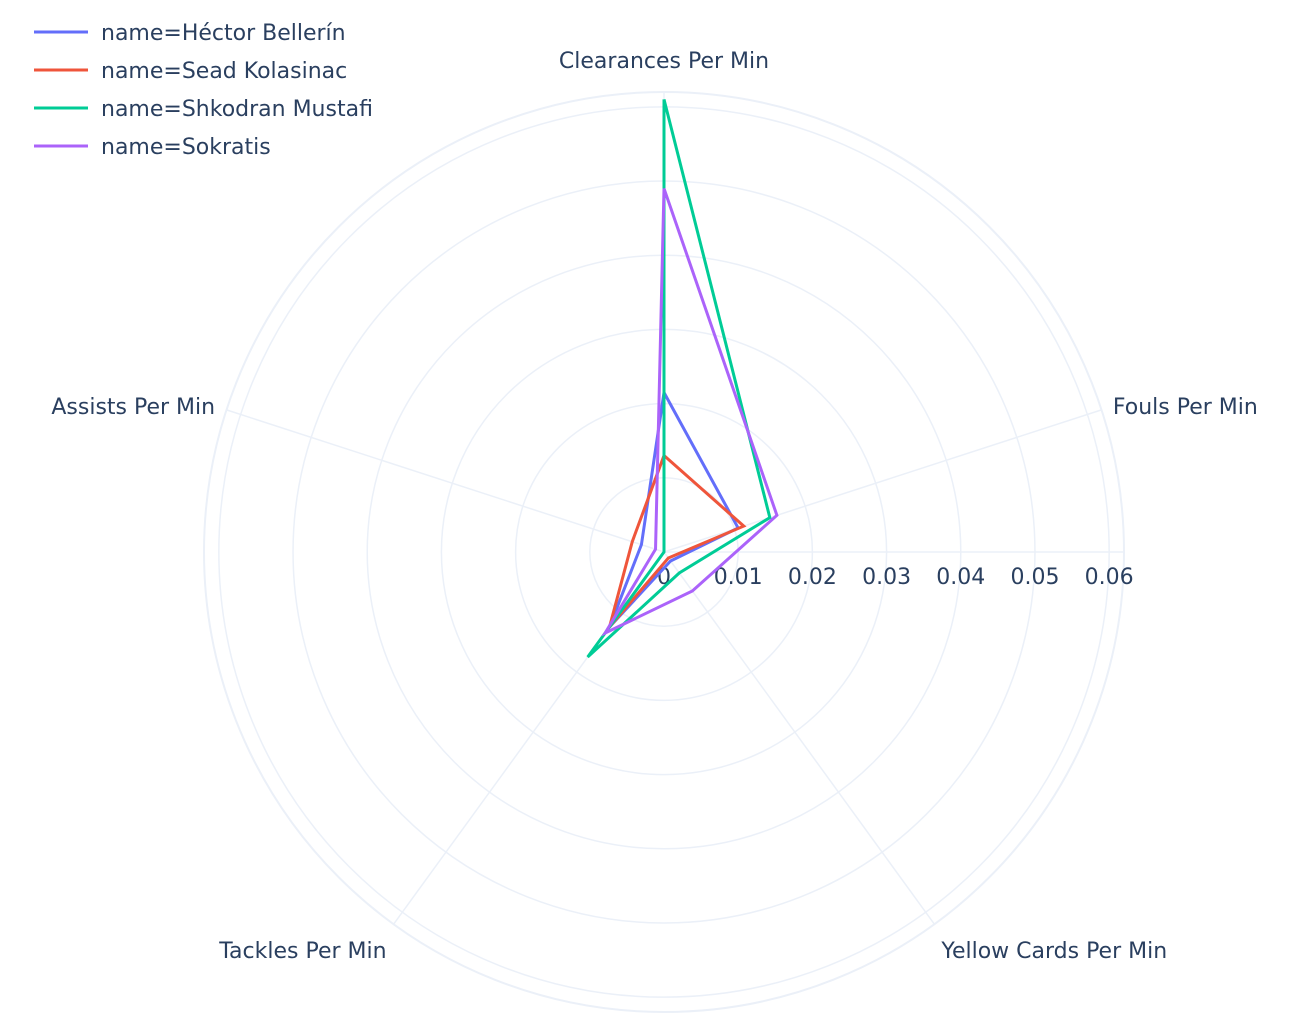  I want to click on legend-item: name=Shkodran Mustafi, so click(203, 109).